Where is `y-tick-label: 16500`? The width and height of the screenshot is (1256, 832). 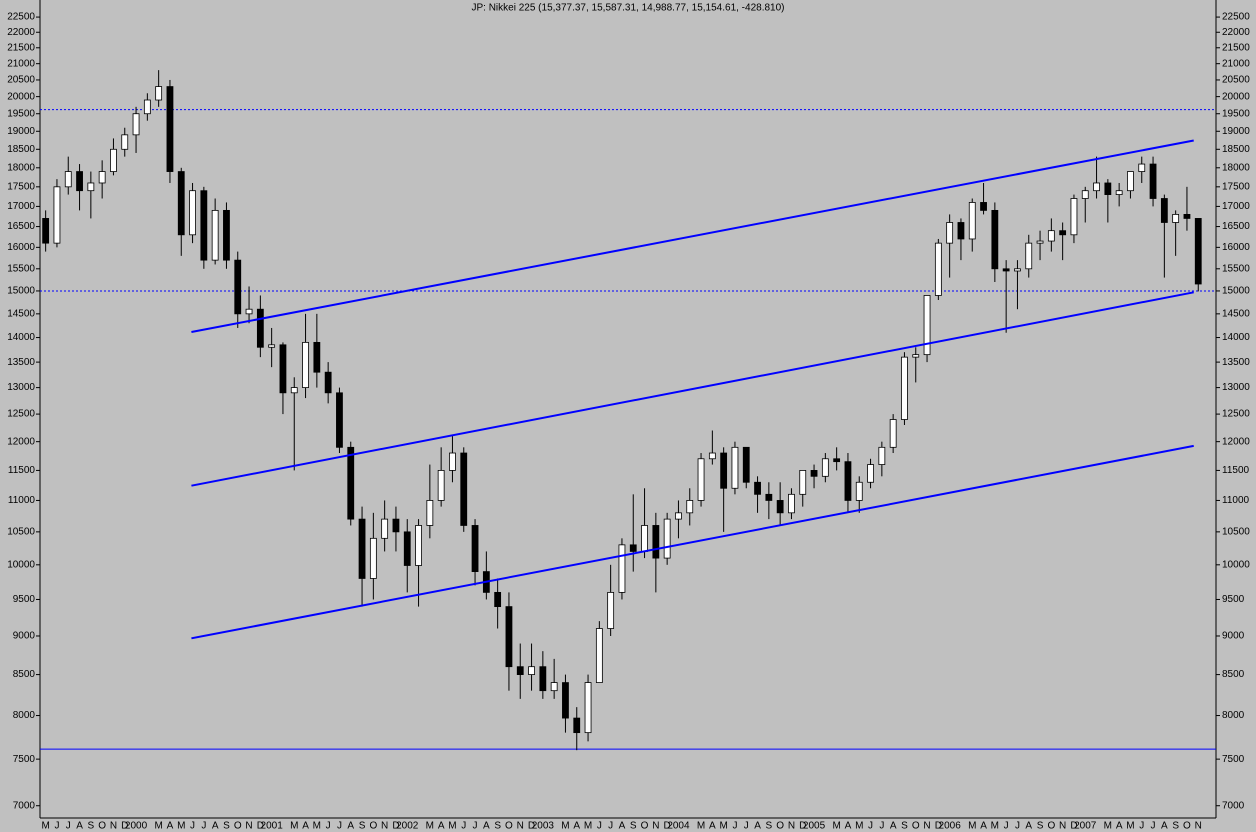 y-tick-label: 16500 is located at coordinates (1236, 226).